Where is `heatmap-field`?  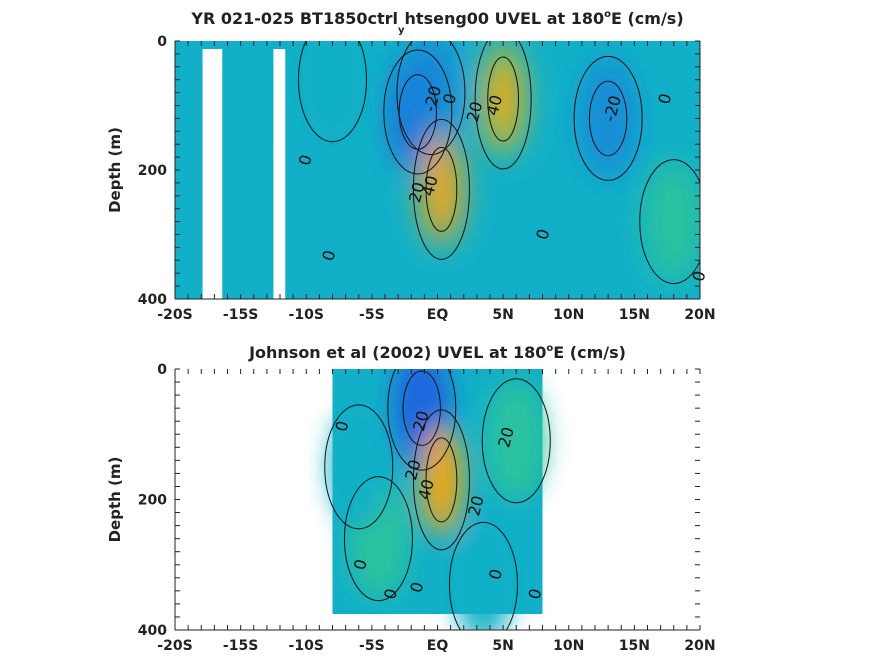 heatmap-field is located at coordinates (437, 499).